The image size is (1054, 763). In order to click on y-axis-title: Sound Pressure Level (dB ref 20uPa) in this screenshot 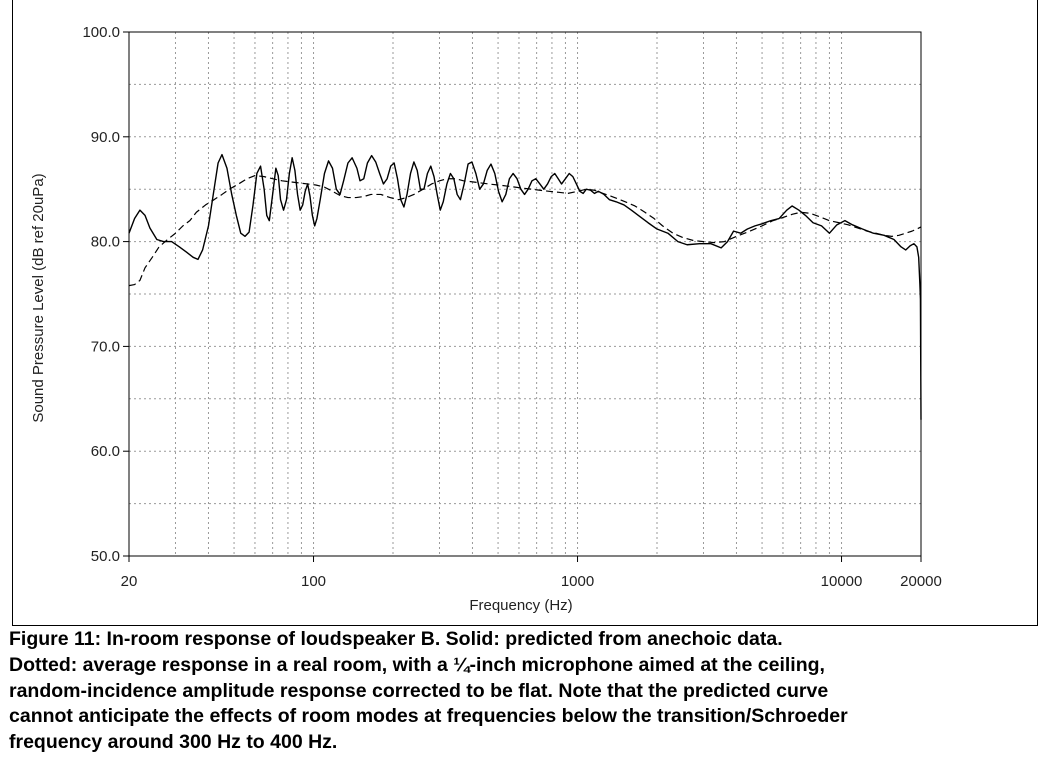, I will do `click(38, 297)`.